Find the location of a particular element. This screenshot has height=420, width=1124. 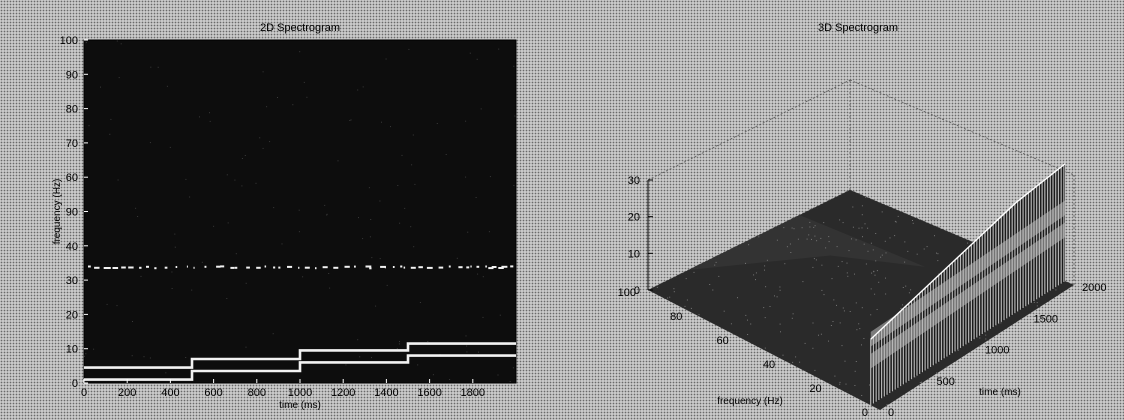

x-axis-label-2d: time (ms) is located at coordinates (300, 405).